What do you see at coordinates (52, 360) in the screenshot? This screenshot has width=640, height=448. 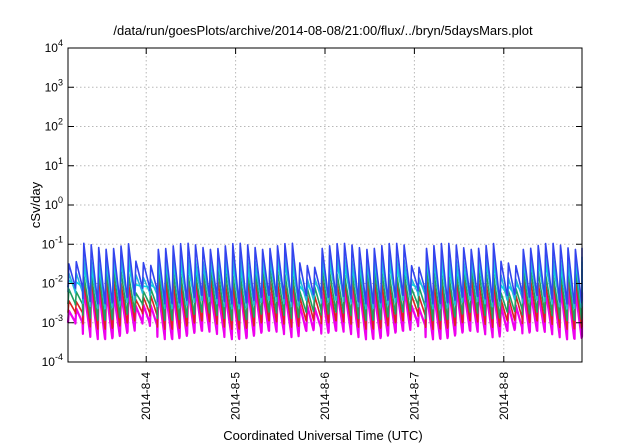 I see `y-tick-label: 10⁻⁴` at bounding box center [52, 360].